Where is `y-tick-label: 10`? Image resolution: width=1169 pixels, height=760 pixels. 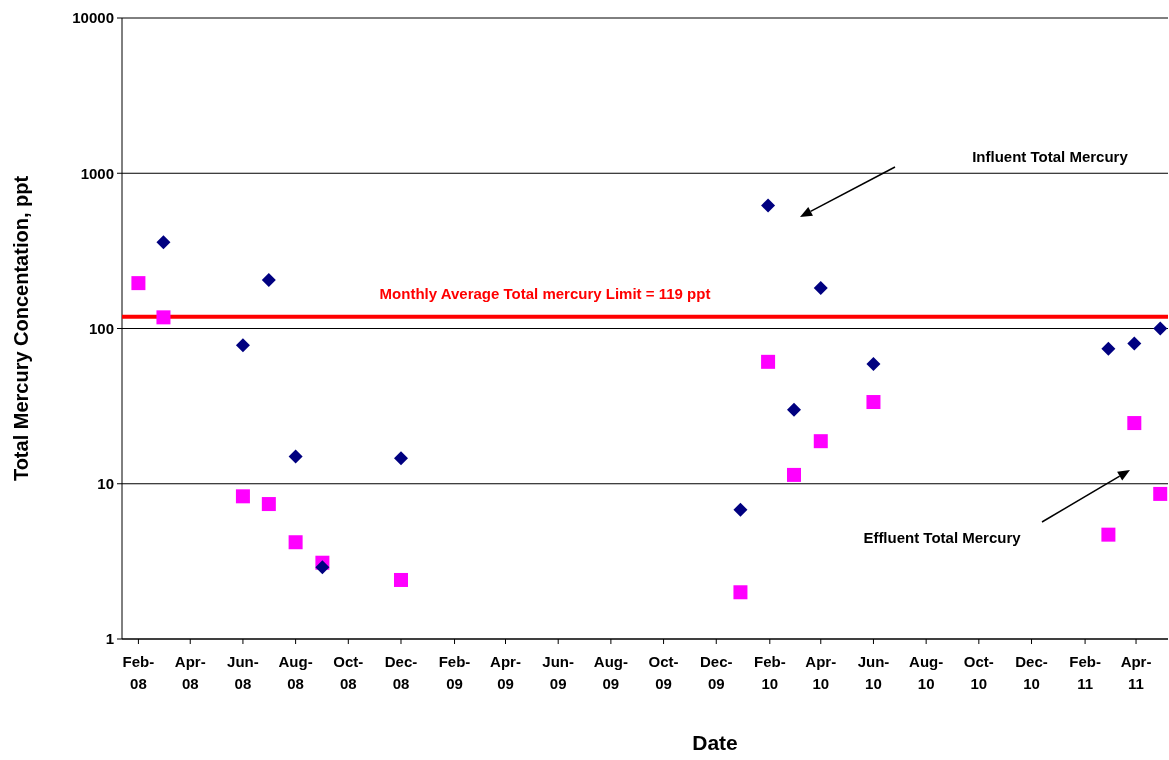 y-tick-label: 10 is located at coordinates (105, 483).